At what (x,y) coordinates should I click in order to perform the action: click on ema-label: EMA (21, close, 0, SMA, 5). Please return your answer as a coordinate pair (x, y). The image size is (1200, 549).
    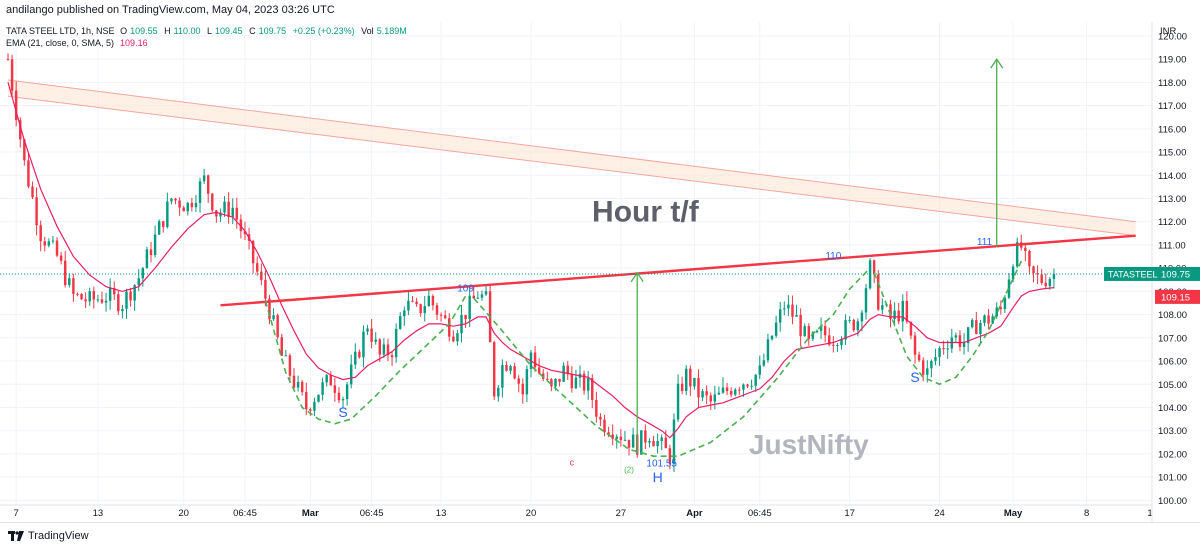
    Looking at the image, I should click on (60, 43).